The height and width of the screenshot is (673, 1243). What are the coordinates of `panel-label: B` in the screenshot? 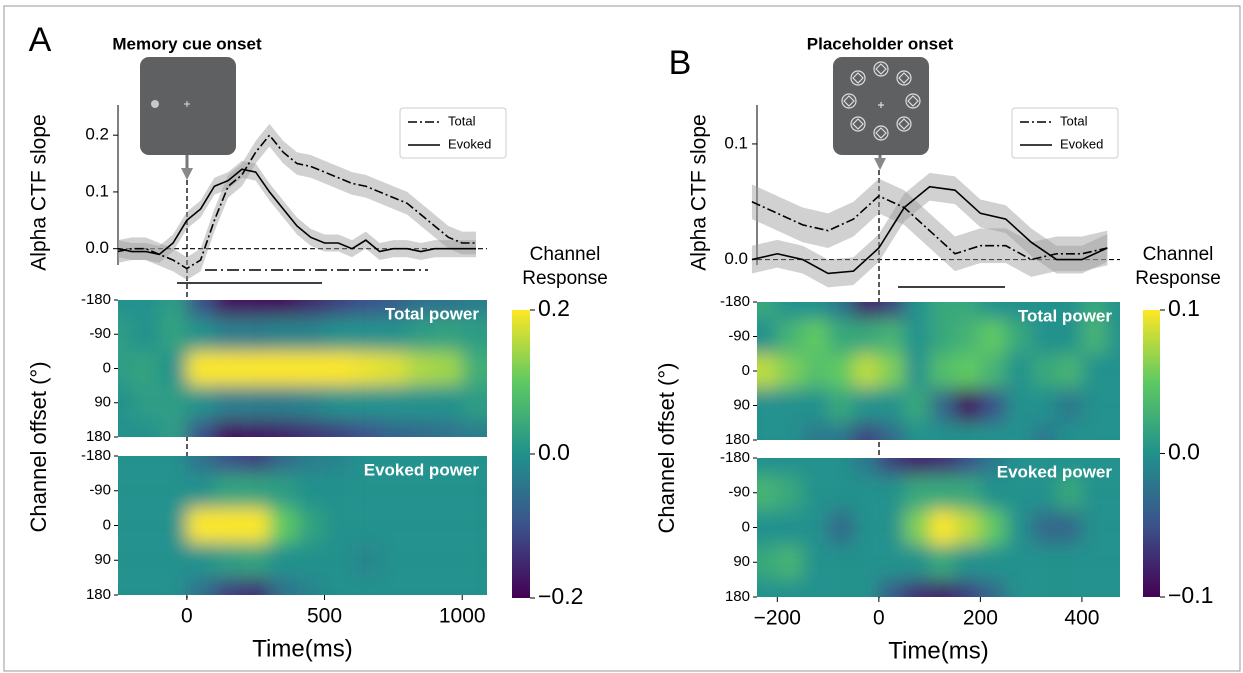 It's located at (680, 63).